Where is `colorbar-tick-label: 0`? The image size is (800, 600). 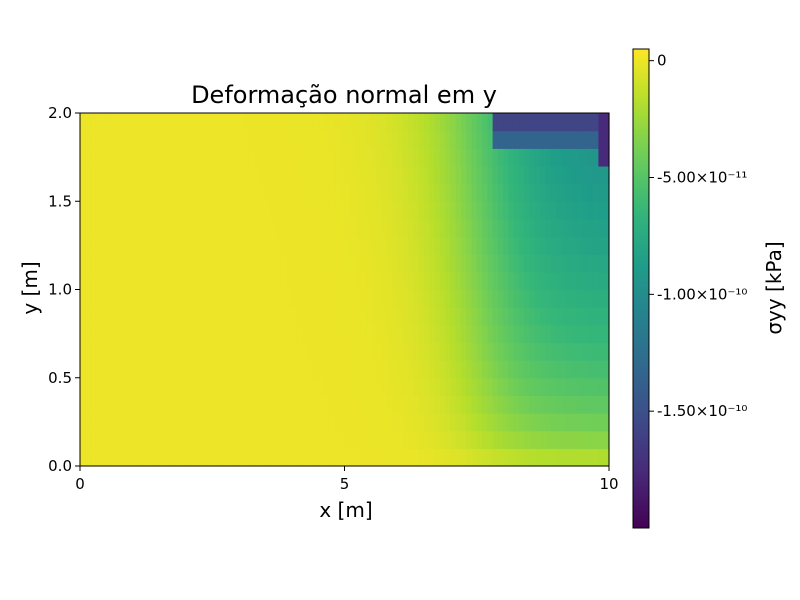 colorbar-tick-label: 0 is located at coordinates (662, 61).